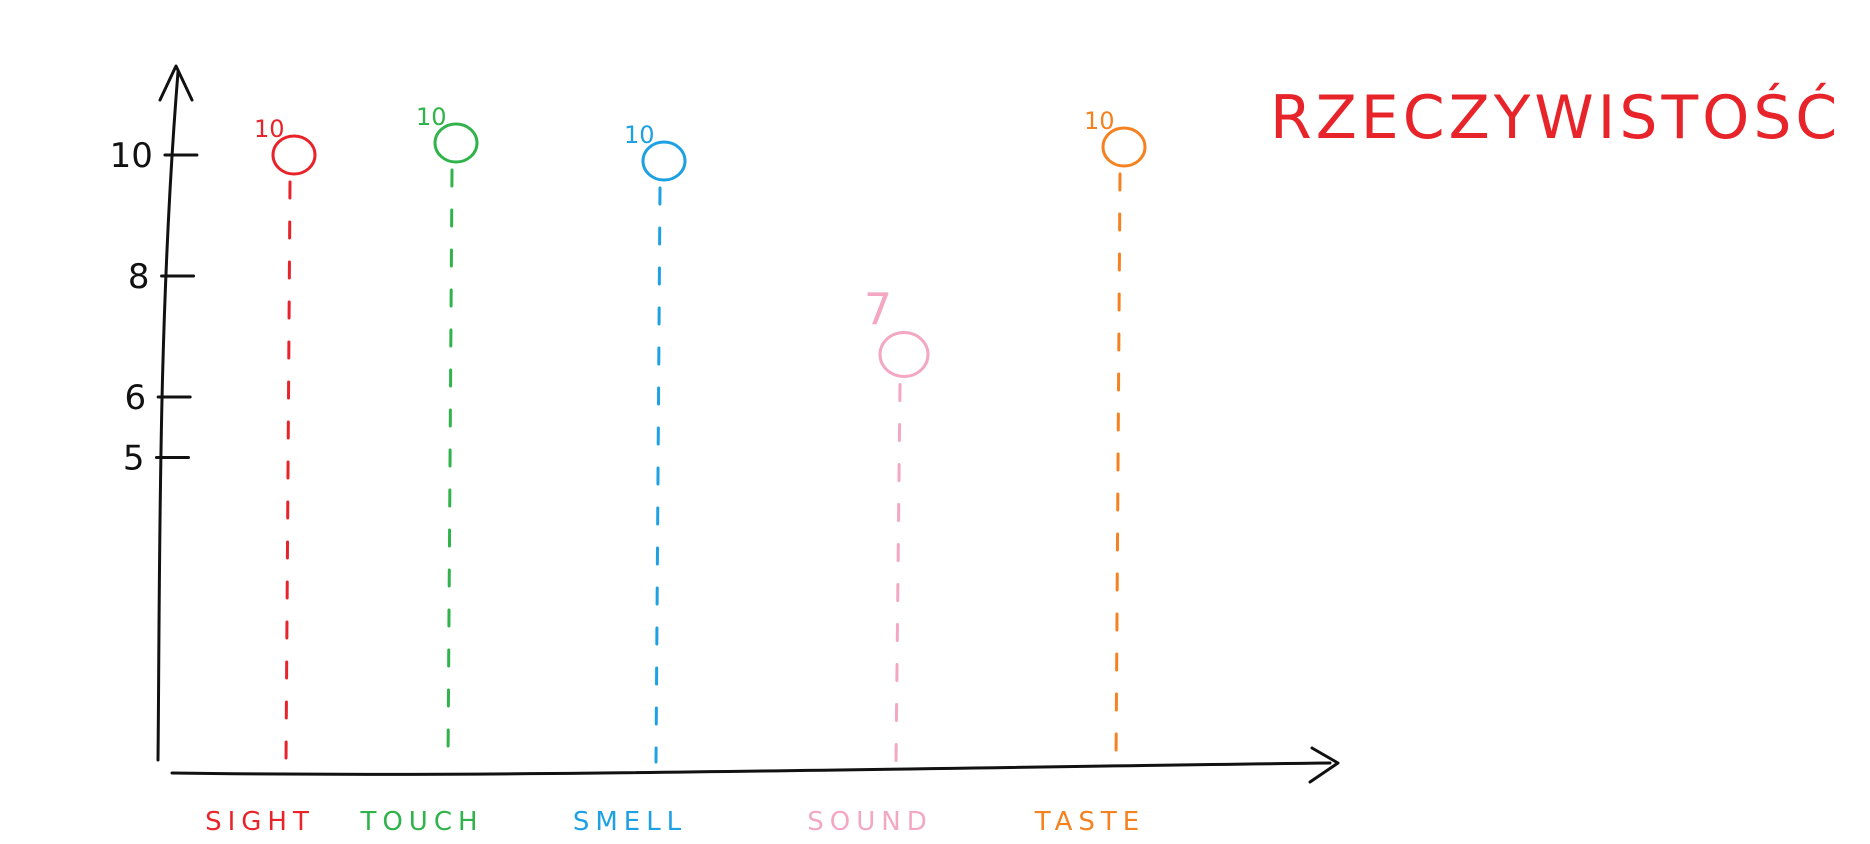 This screenshot has width=1870, height=844. Describe the element at coordinates (134, 459) in the screenshot. I see `y-tick-label: 5` at that location.